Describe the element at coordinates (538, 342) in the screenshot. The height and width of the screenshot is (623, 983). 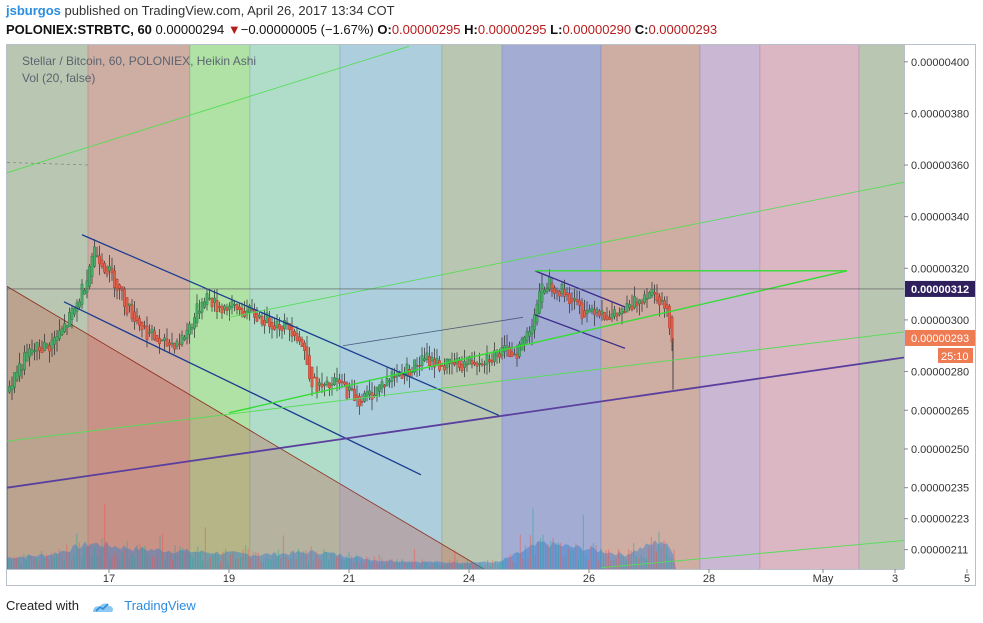
I see `trend-line` at that location.